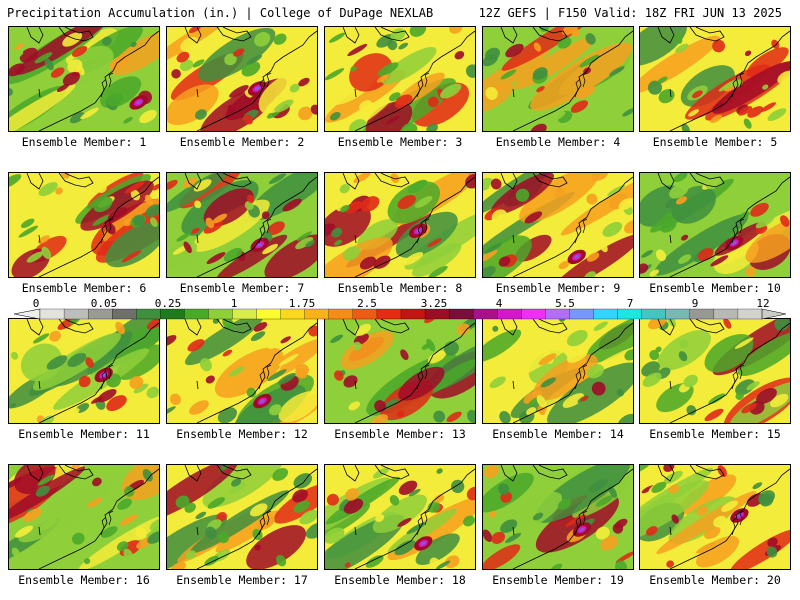 The width and height of the screenshot is (800, 600). I want to click on colorbar-tick-label: 1, so click(234, 303).